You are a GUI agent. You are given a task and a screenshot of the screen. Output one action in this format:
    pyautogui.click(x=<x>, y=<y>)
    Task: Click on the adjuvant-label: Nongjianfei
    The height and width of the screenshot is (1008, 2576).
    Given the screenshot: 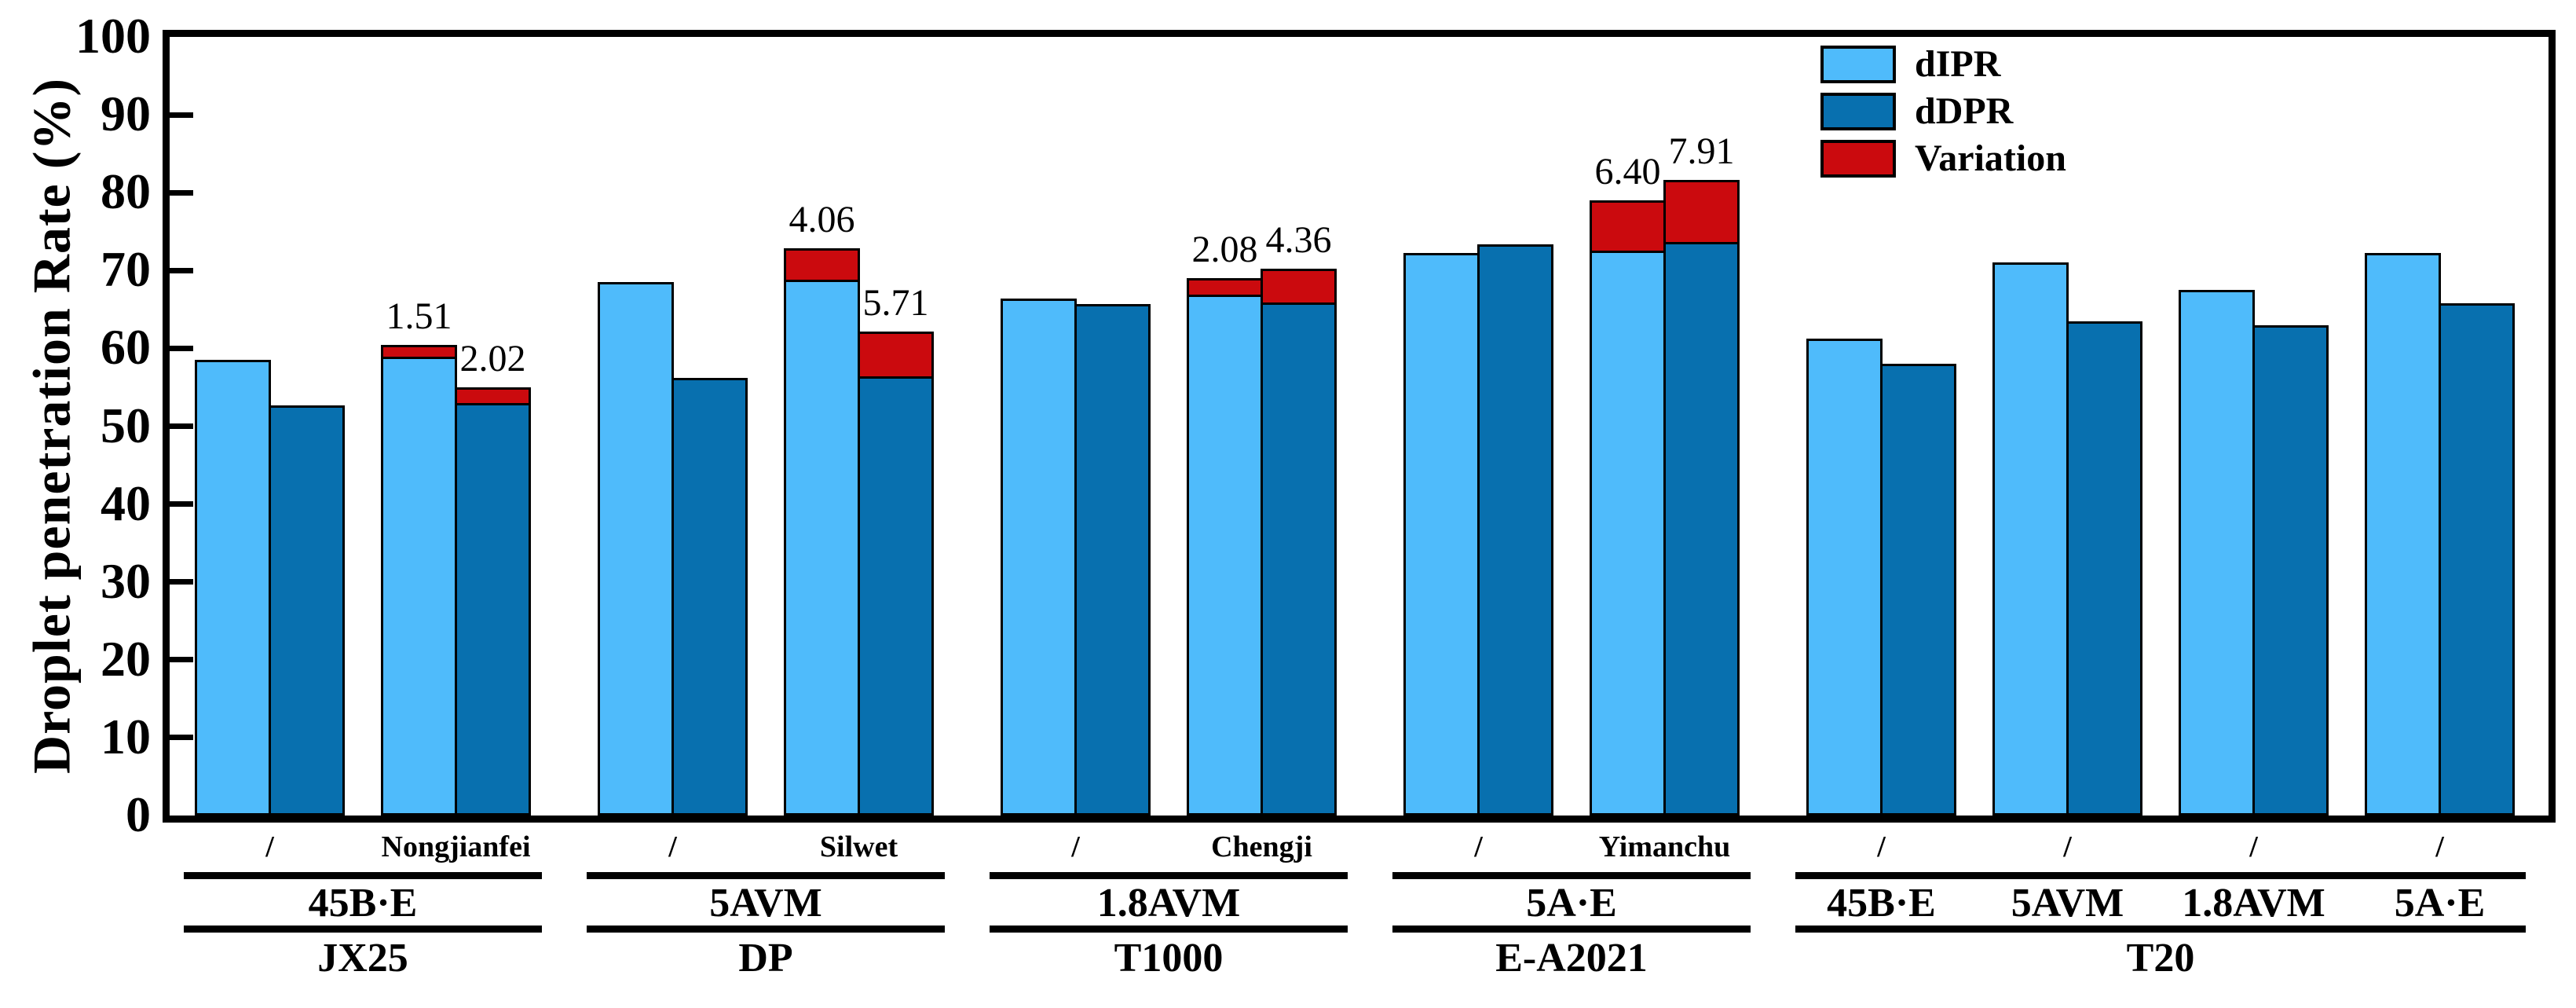 What is the action you would take?
    pyautogui.click(x=456, y=846)
    